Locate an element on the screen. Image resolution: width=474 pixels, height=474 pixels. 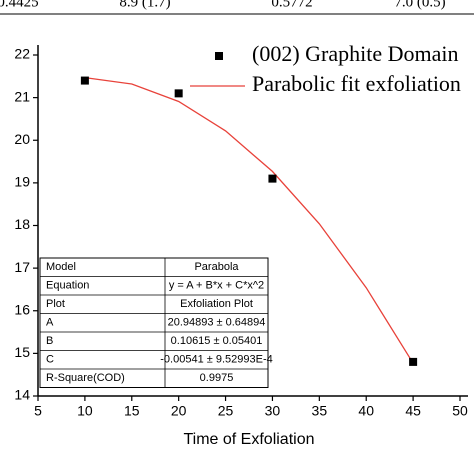
x-tick-label: 30 is located at coordinates (273, 411).